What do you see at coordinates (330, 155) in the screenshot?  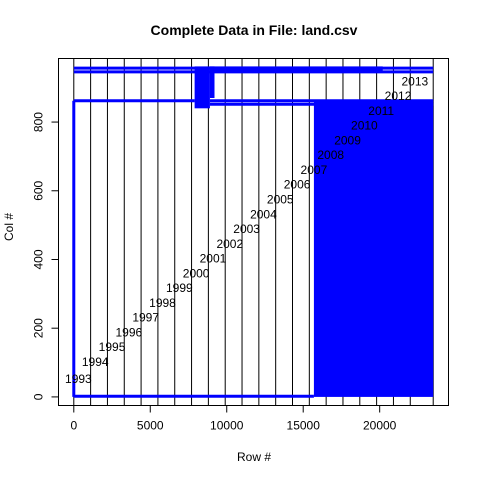 I see `year-label-2008: 2008` at bounding box center [330, 155].